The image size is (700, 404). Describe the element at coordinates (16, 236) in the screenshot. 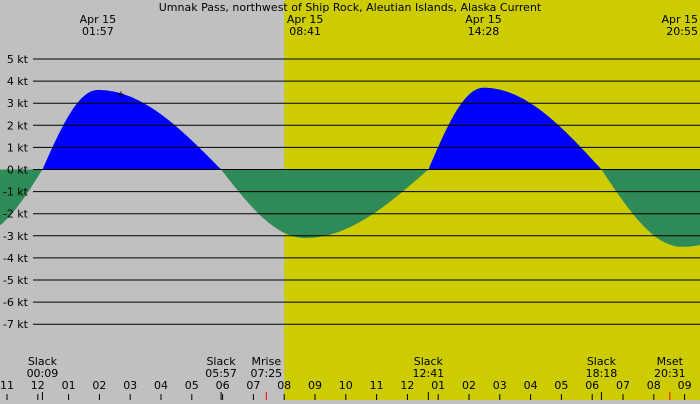

I see `y-tick-label: -3 kt` at that location.